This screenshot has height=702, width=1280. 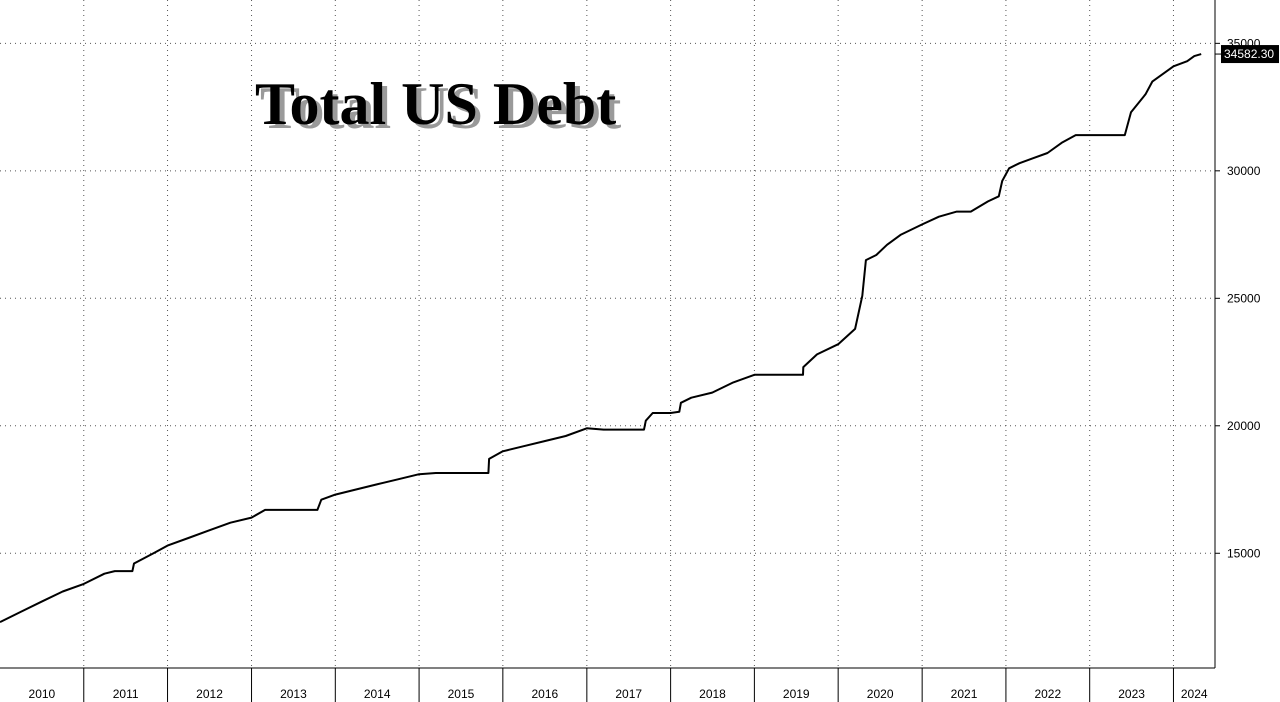 I want to click on x-tick-label: 2018, so click(x=712, y=694).